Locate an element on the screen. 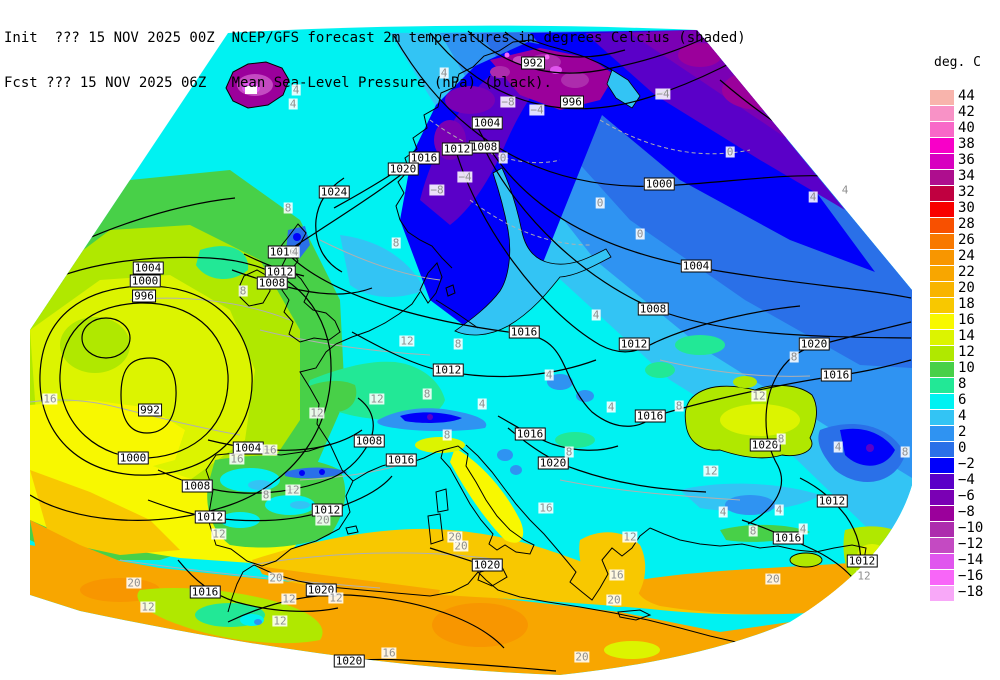  colorbar-label-−14: −14 is located at coordinates (971, 560).